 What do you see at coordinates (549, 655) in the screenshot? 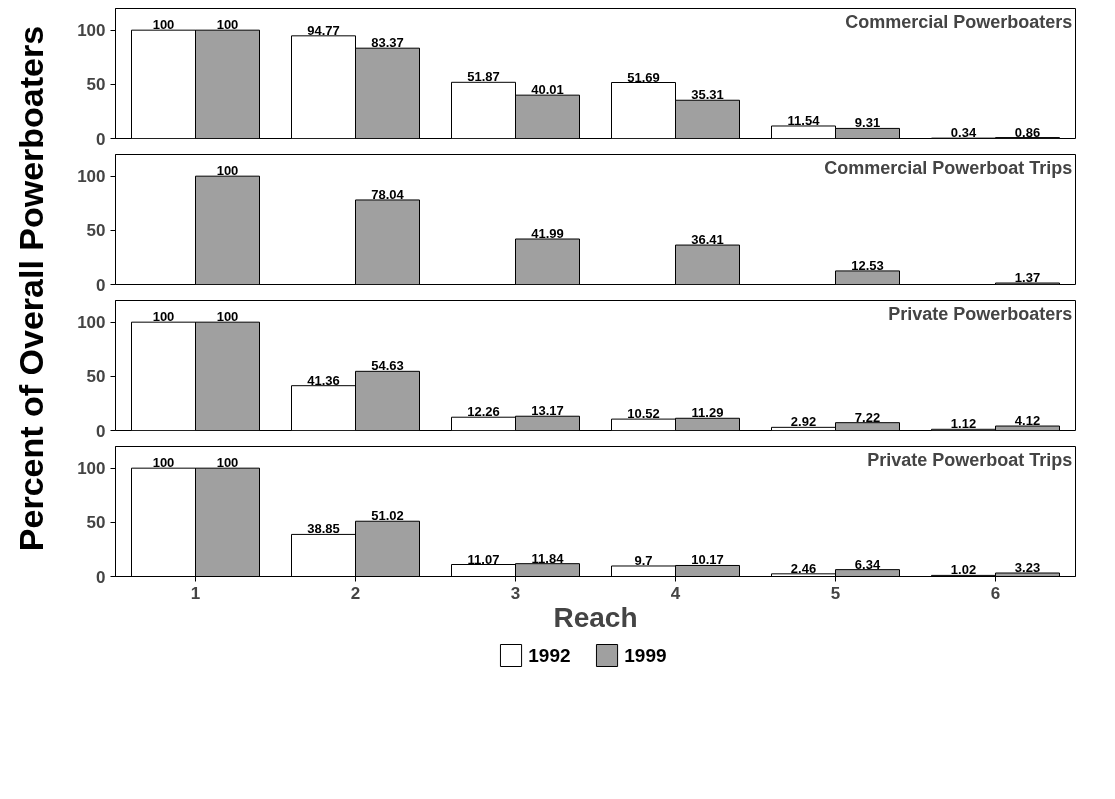
I see `legend-label: 1992` at bounding box center [549, 655].